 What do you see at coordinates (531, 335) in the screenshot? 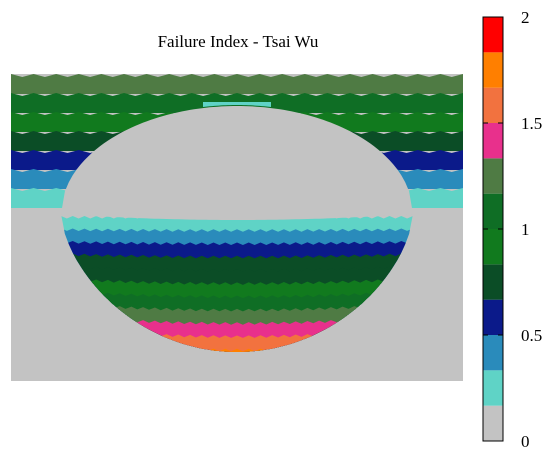
I see `colorbar-tick-label-1: 0.5` at bounding box center [531, 335].